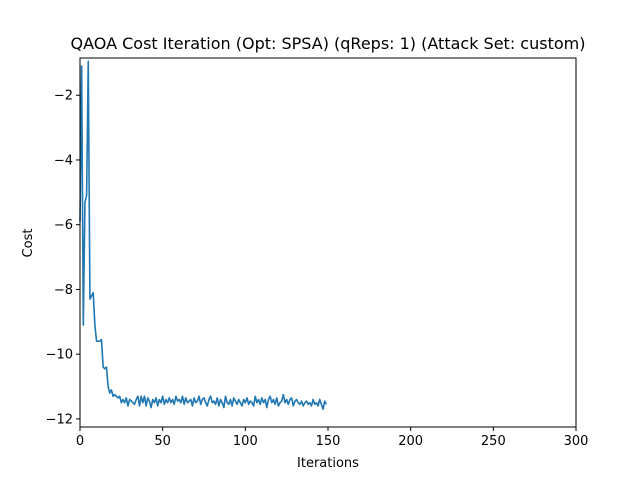 This screenshot has width=640, height=480. I want to click on y-axis-label: Cost, so click(28, 243).